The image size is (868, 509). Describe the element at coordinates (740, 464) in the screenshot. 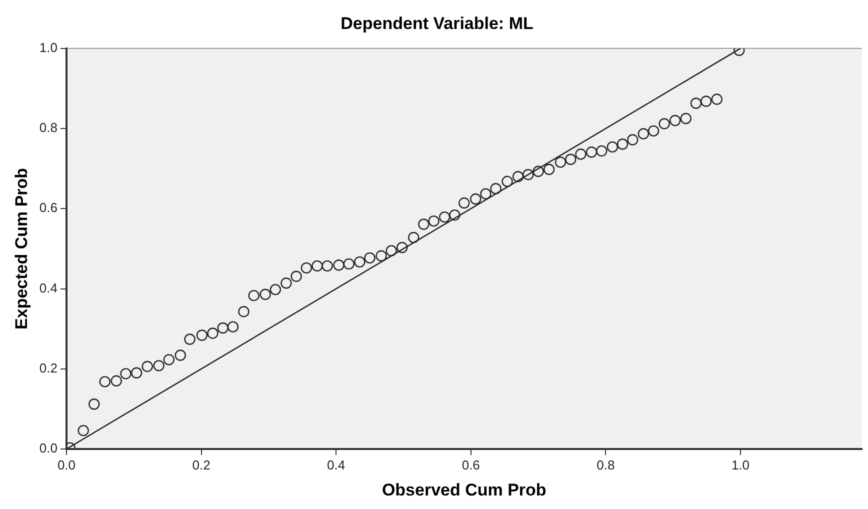

I see `x-tick-label: 1.0` at that location.